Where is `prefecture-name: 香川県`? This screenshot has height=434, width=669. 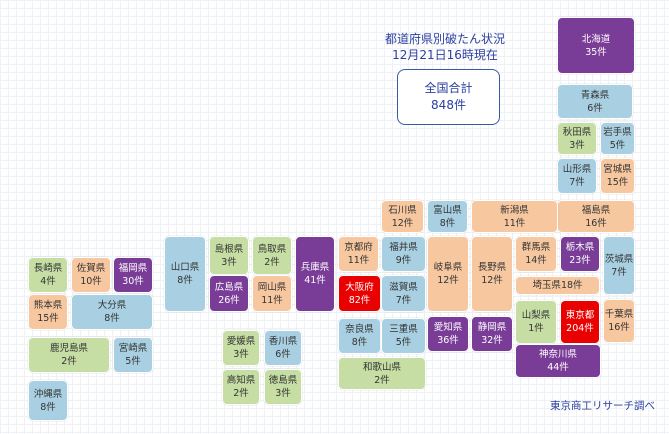 prefecture-name: 香川県 is located at coordinates (283, 341).